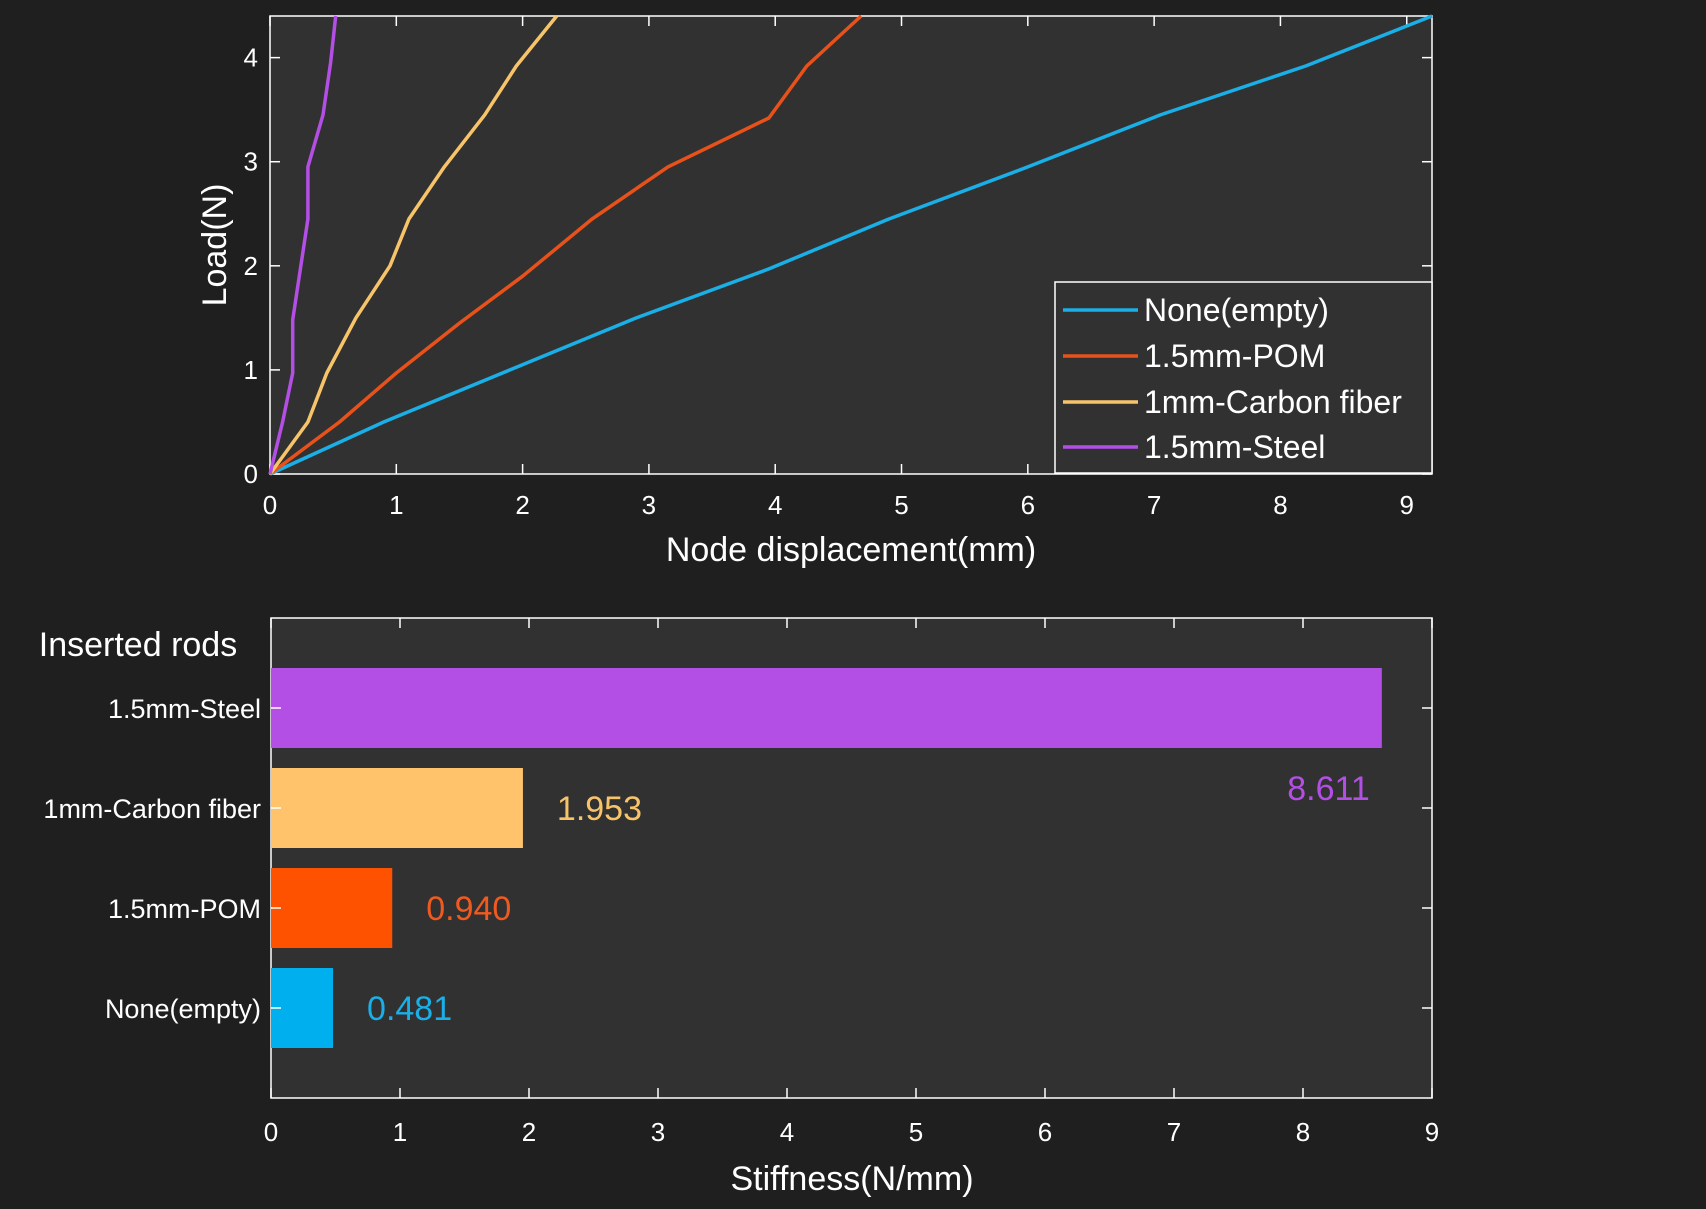  What do you see at coordinates (152, 809) in the screenshot?
I see `bar-category-label-1mm-carbon-fiber: 1mm-Carbon fiber` at bounding box center [152, 809].